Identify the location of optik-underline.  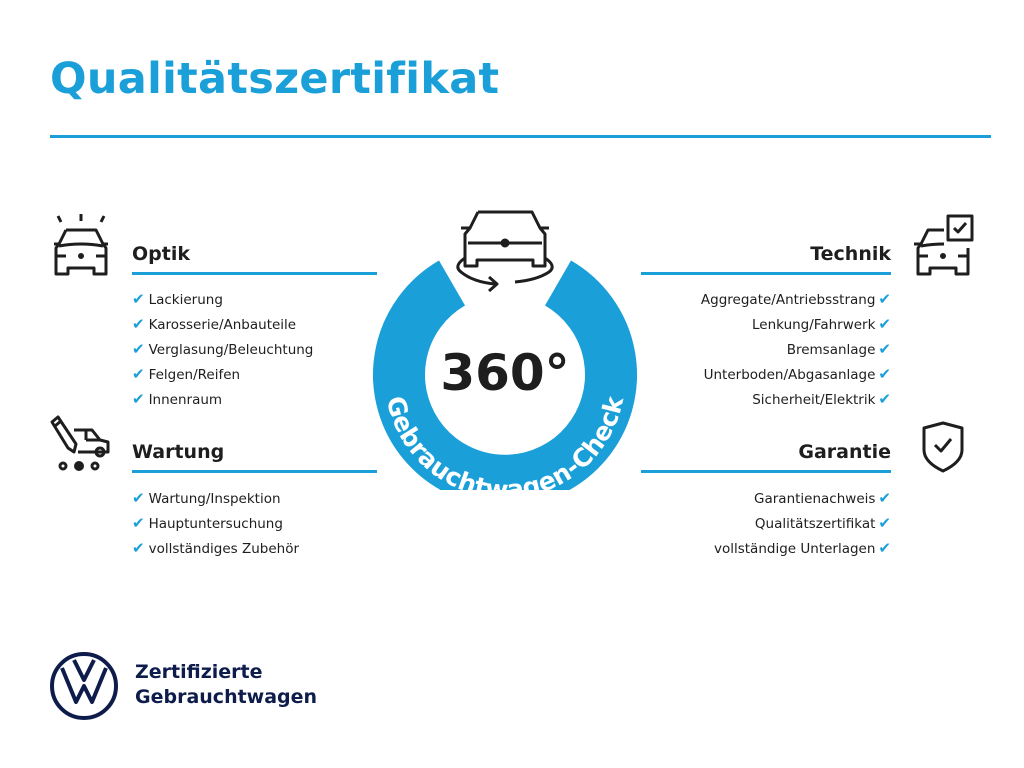
(254, 273).